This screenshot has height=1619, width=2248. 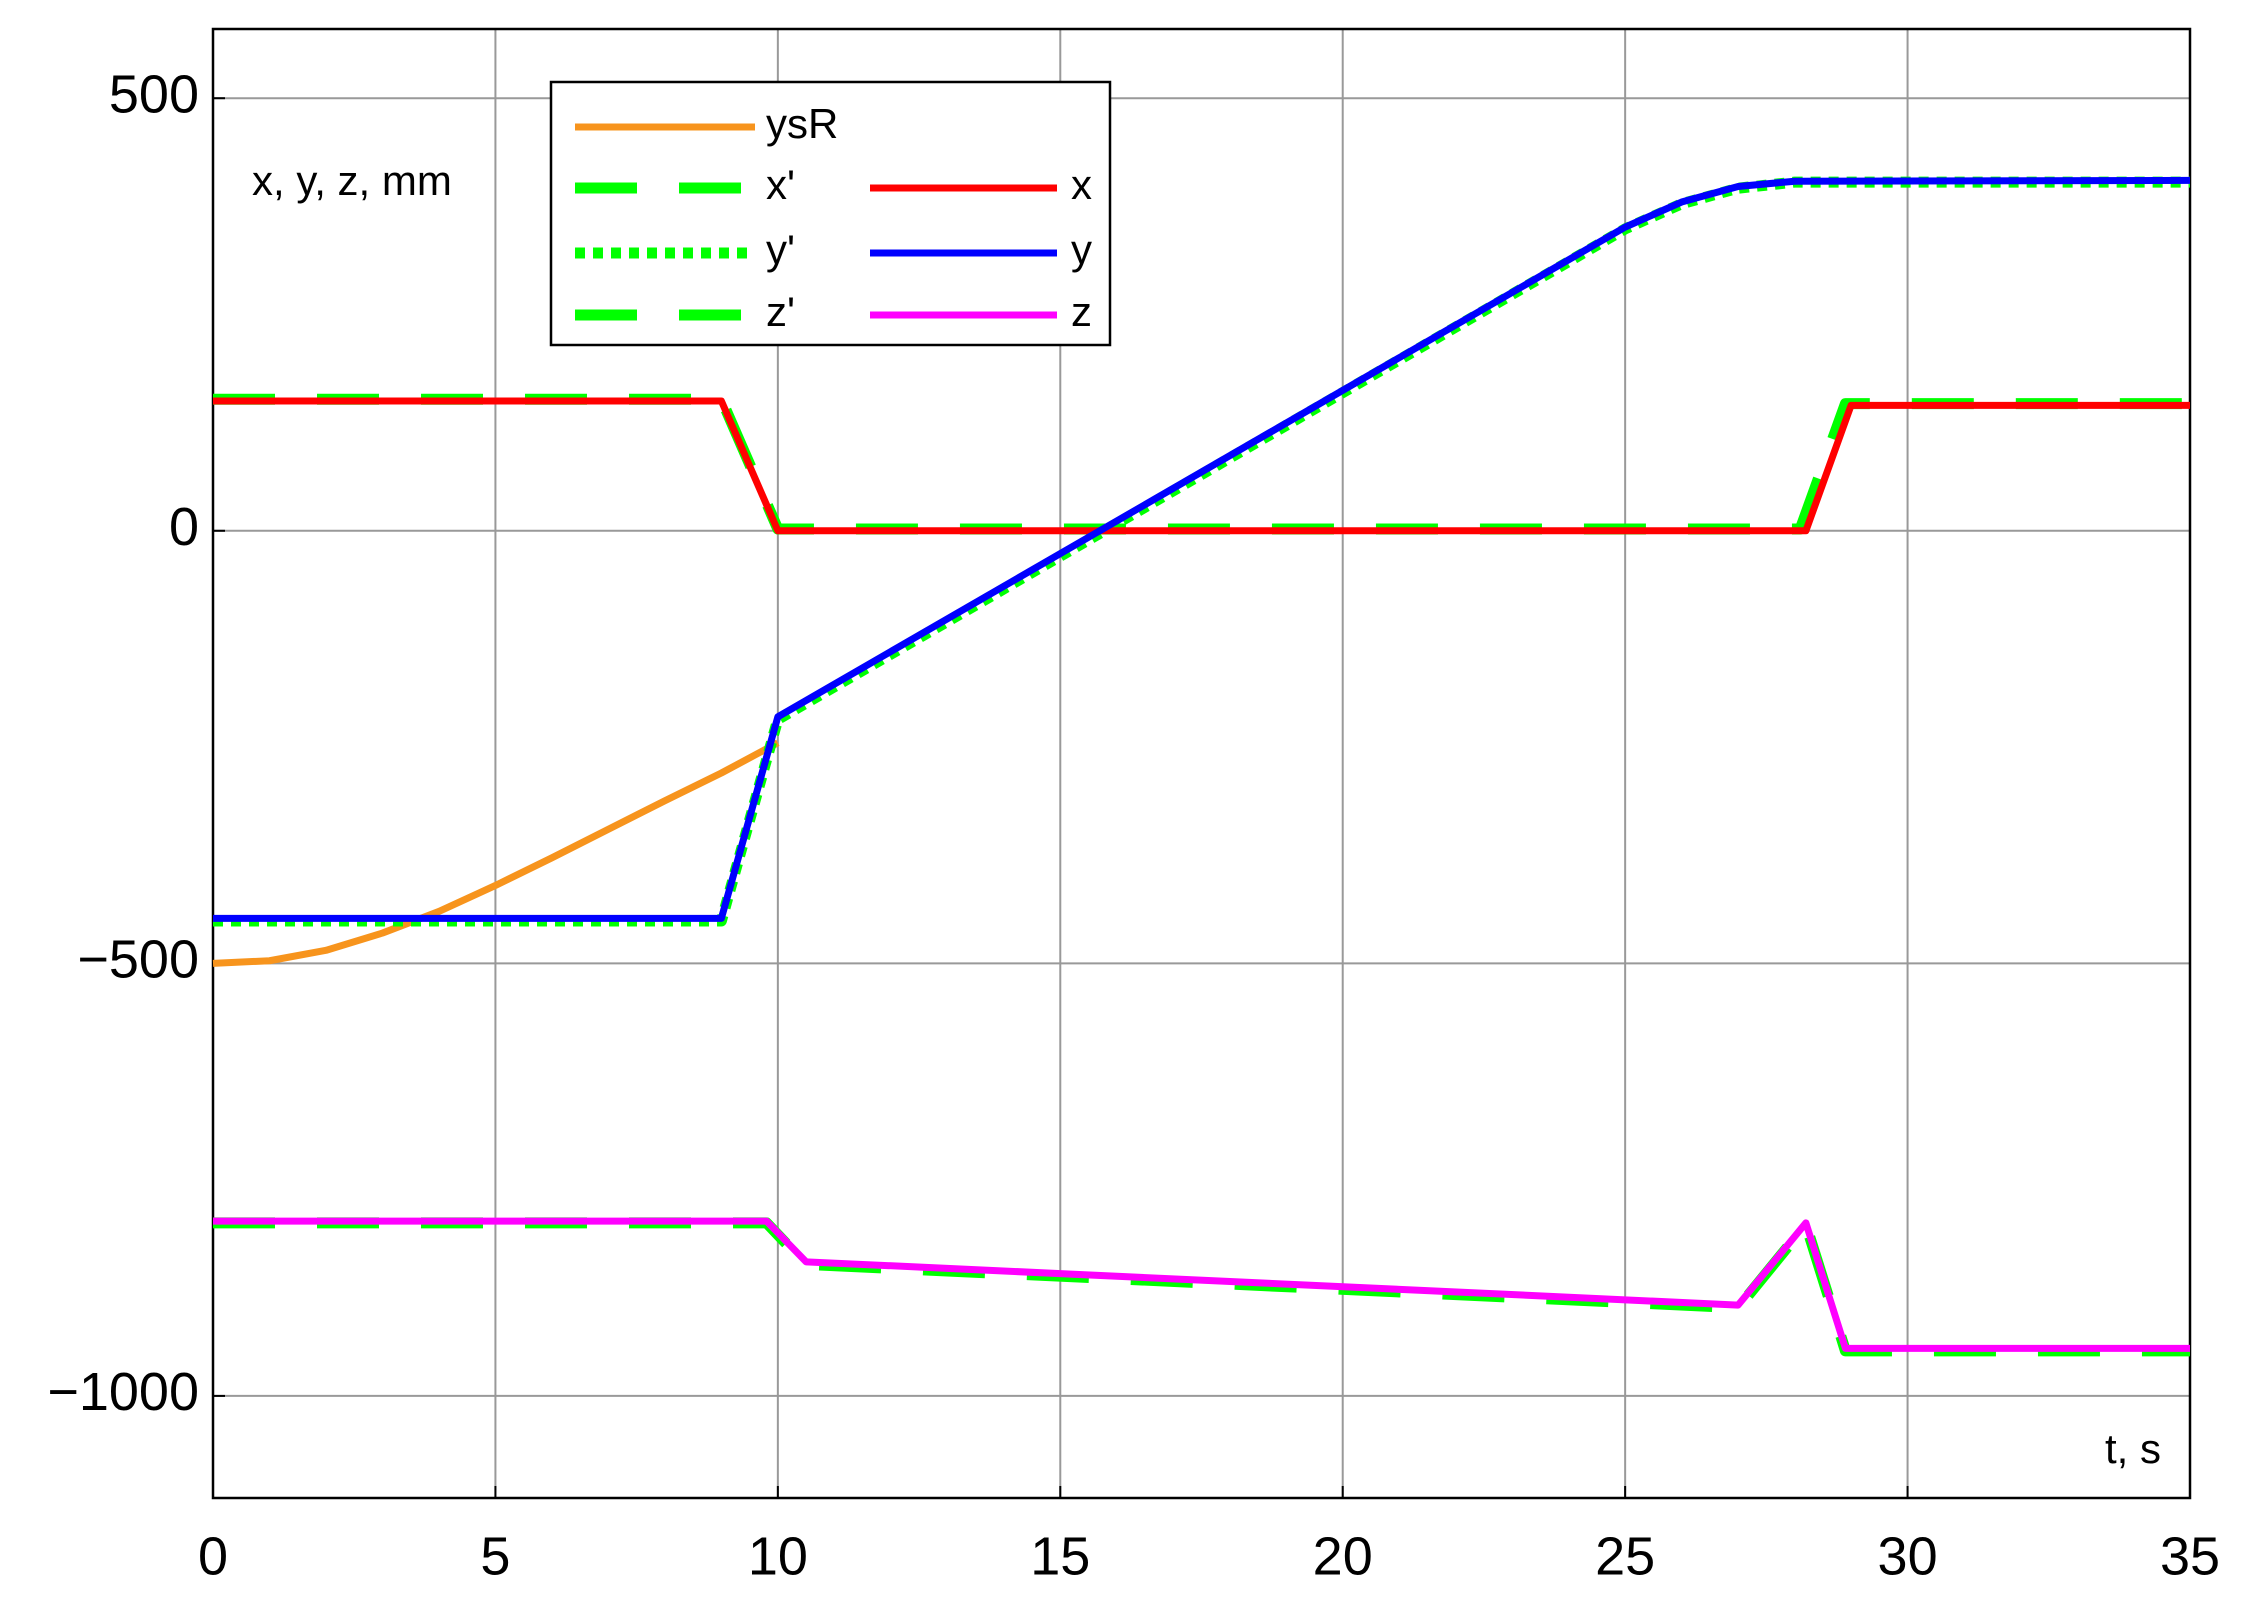 What do you see at coordinates (352, 180) in the screenshot?
I see `y-axis-label: x, y, z, mm` at bounding box center [352, 180].